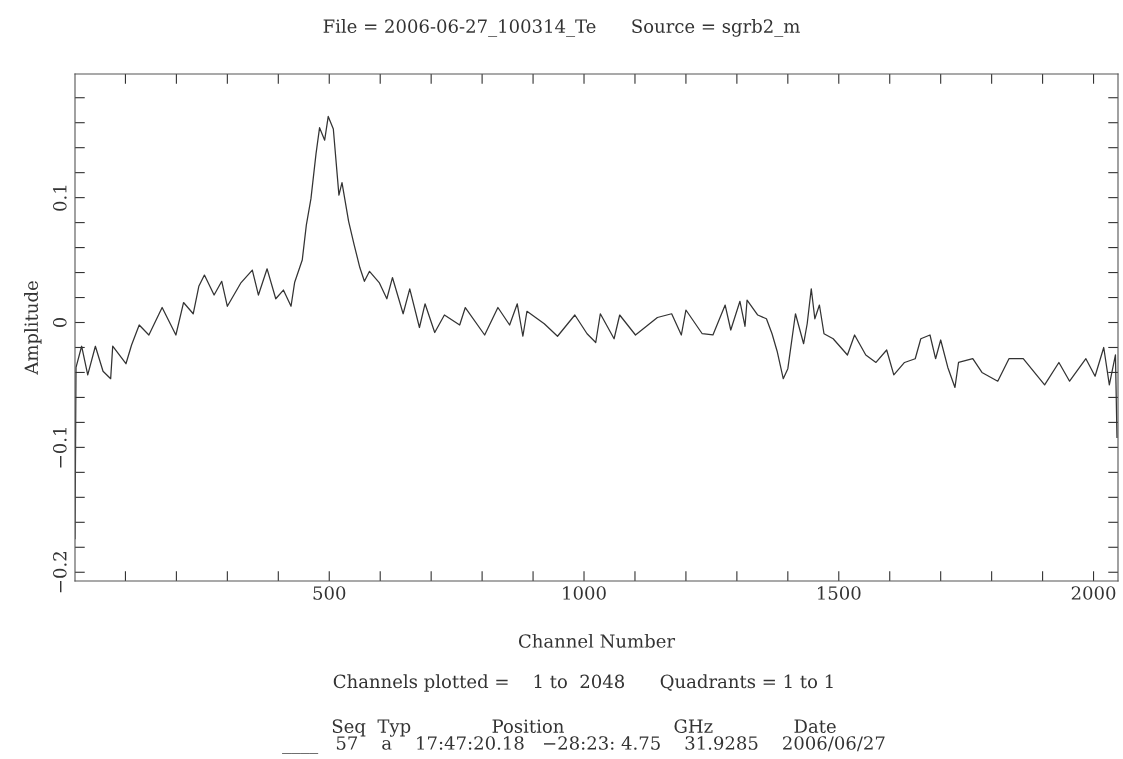  I want to click on x-tick-label: 2000, so click(1093, 593).